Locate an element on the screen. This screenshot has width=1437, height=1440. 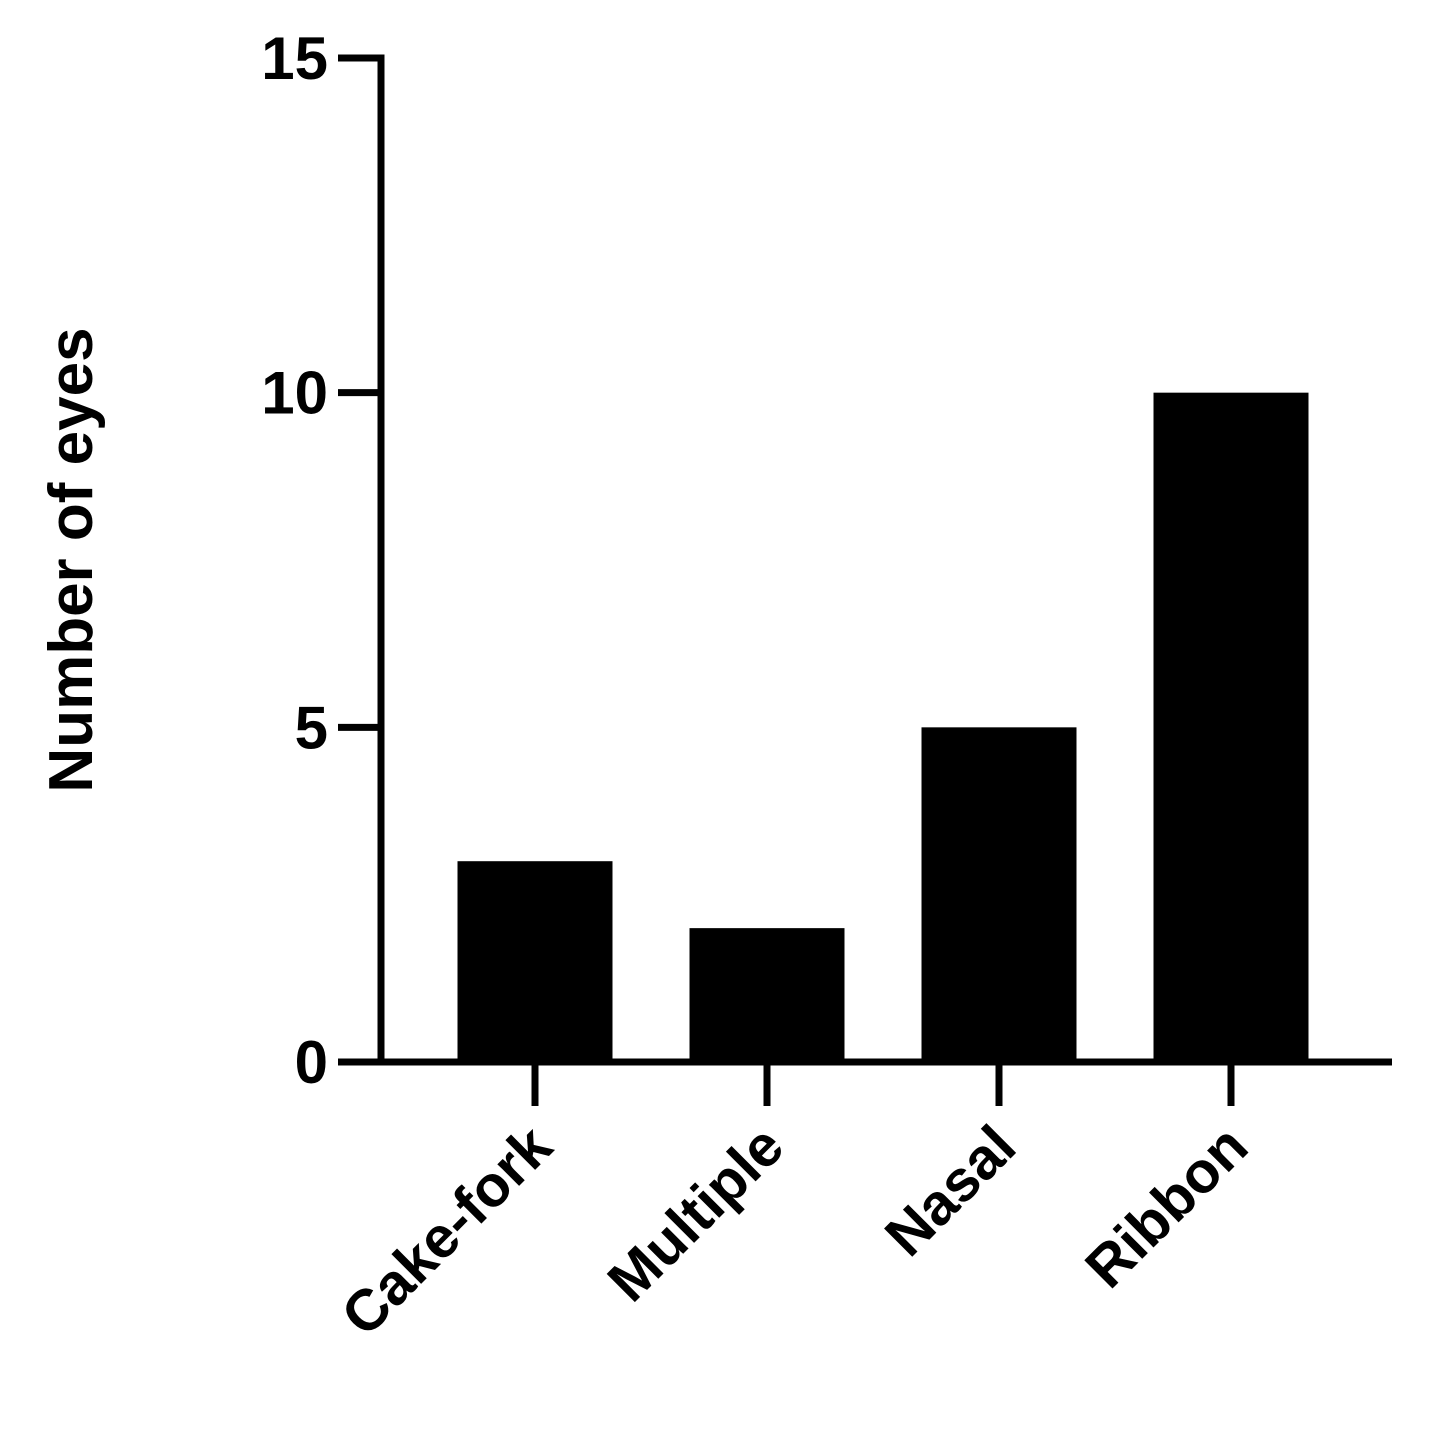
x-tick-label: Ribbon is located at coordinates (1166, 1206).